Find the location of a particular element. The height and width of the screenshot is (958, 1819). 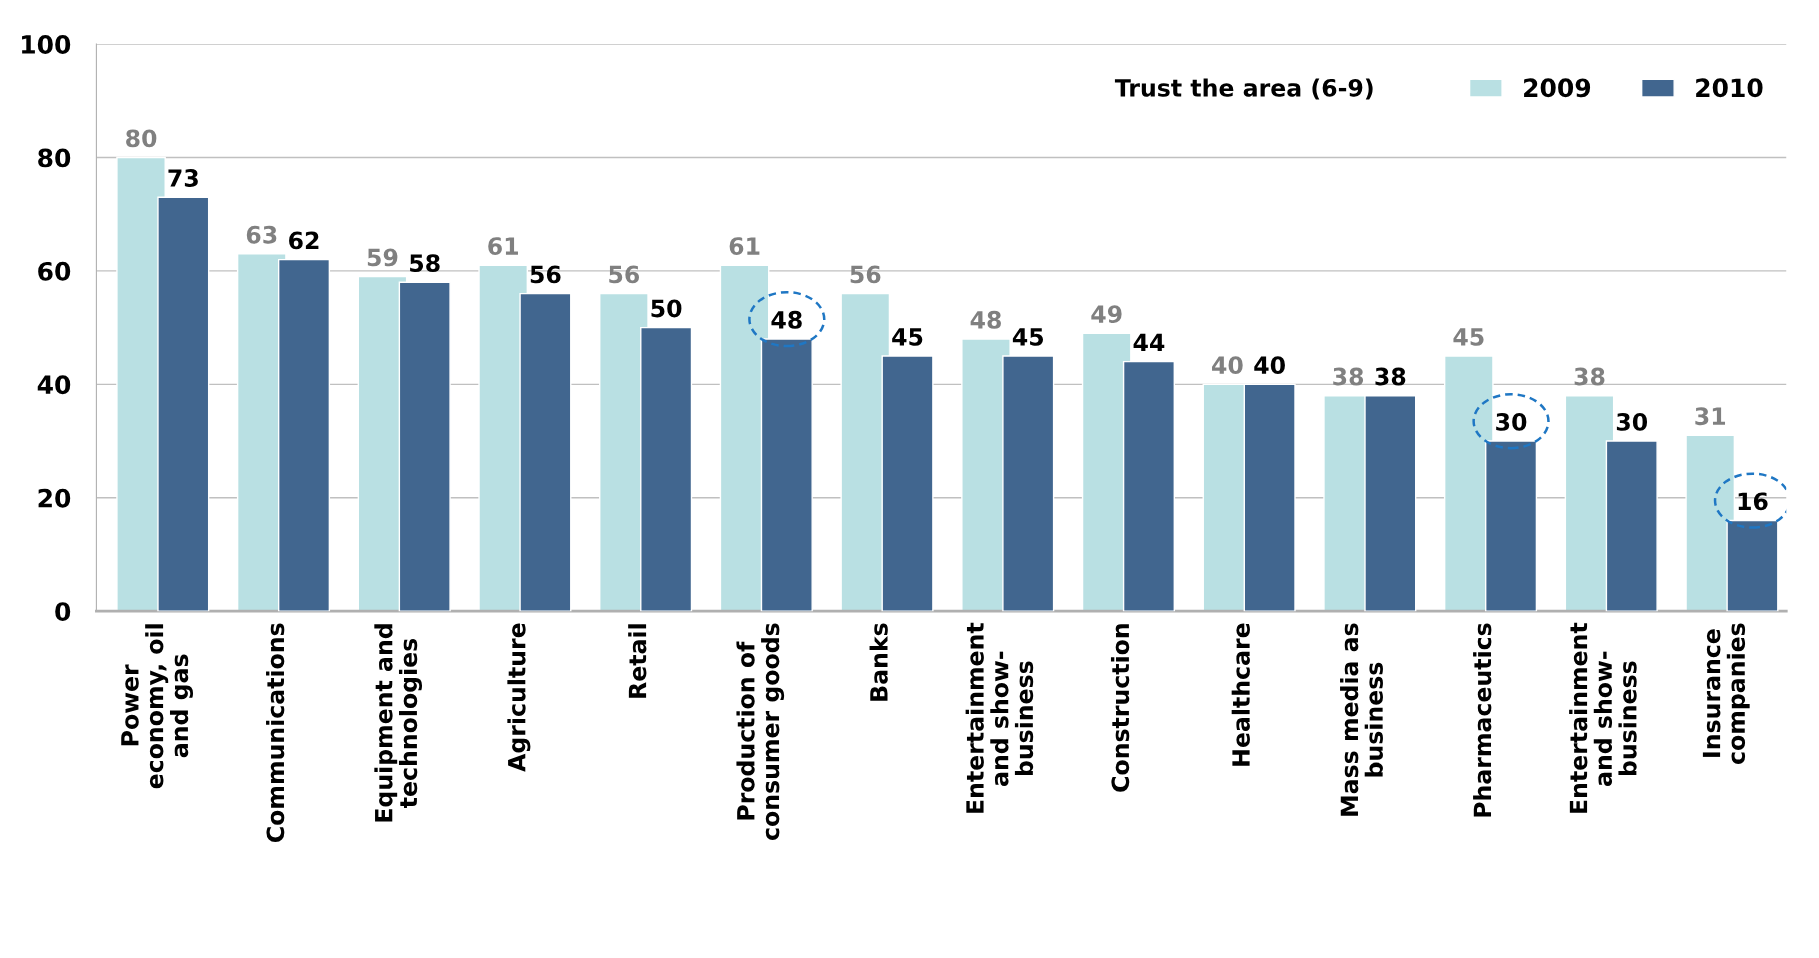

y-tick-label: 60 is located at coordinates (54, 271).